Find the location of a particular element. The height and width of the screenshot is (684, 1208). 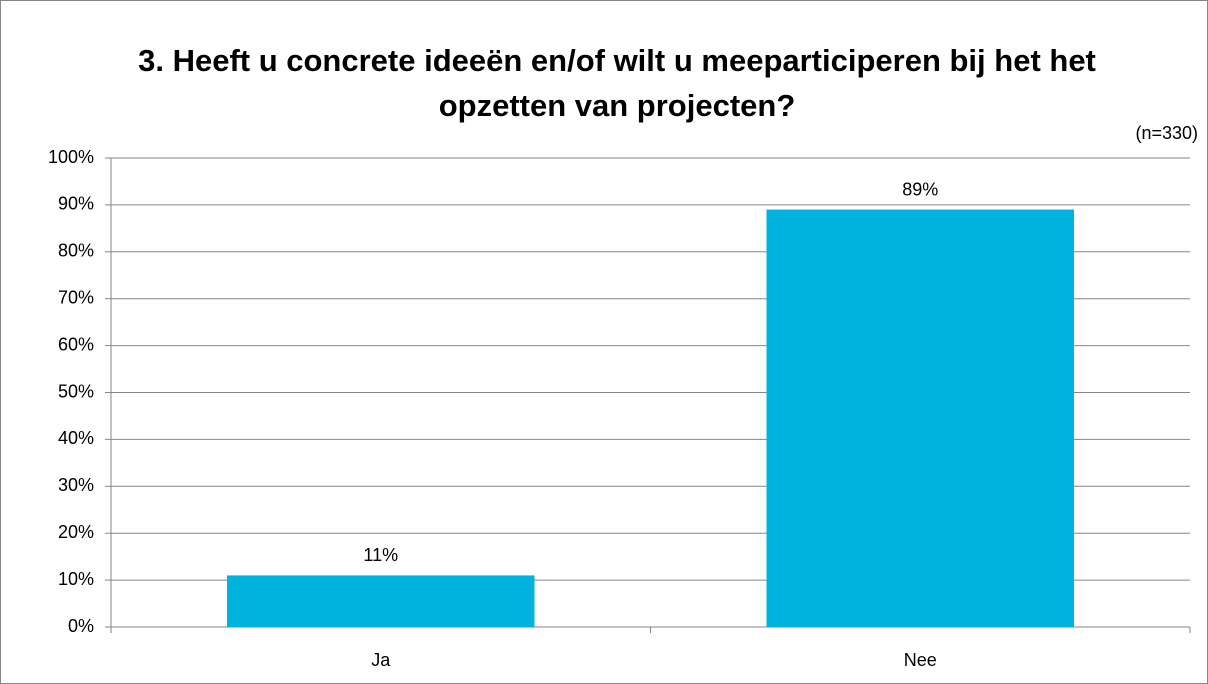

y-tick-label: 100% is located at coordinates (71, 157).